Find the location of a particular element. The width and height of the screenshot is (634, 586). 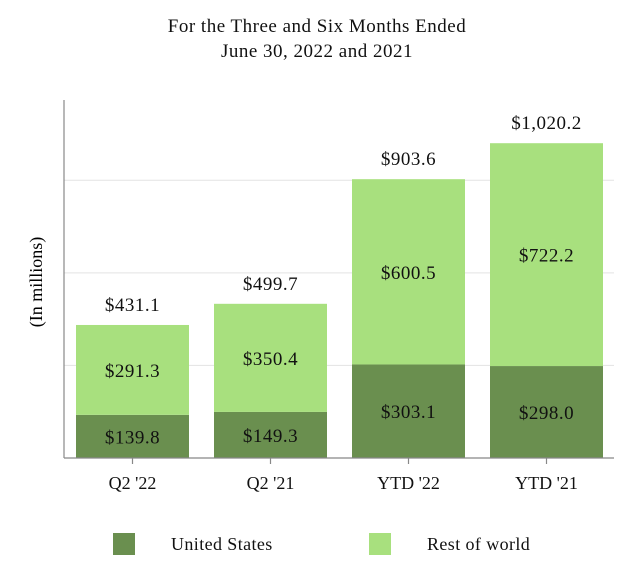

bar-value-label: $291.3 is located at coordinates (132, 371).